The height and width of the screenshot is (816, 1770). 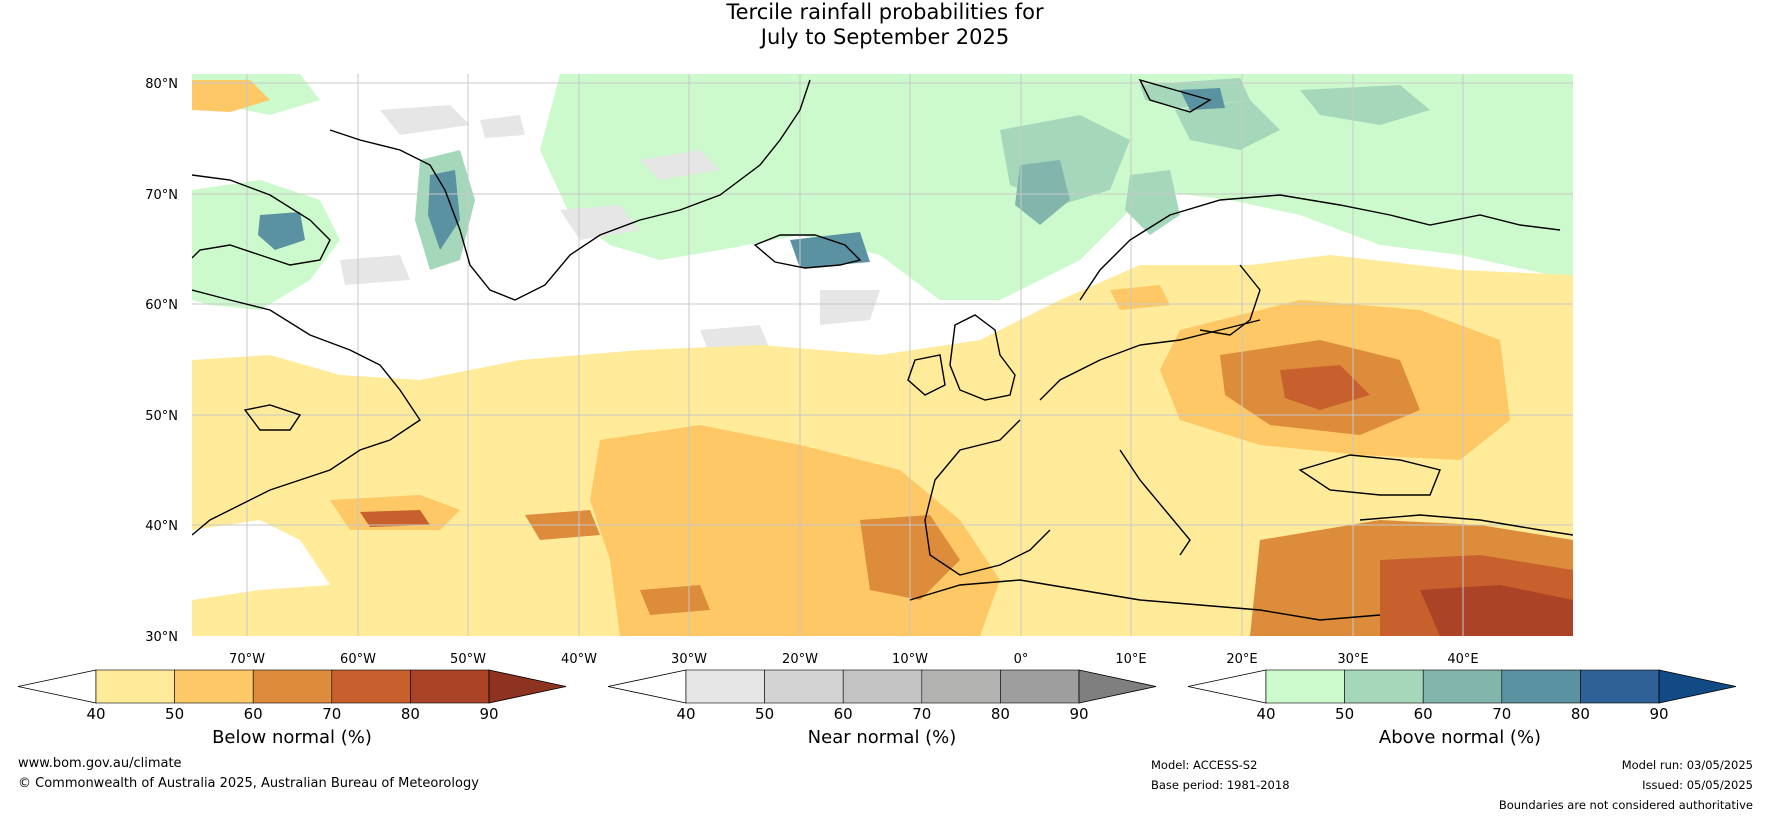 I want to click on colorbar-near-label: Near normal (%), so click(x=882, y=737).